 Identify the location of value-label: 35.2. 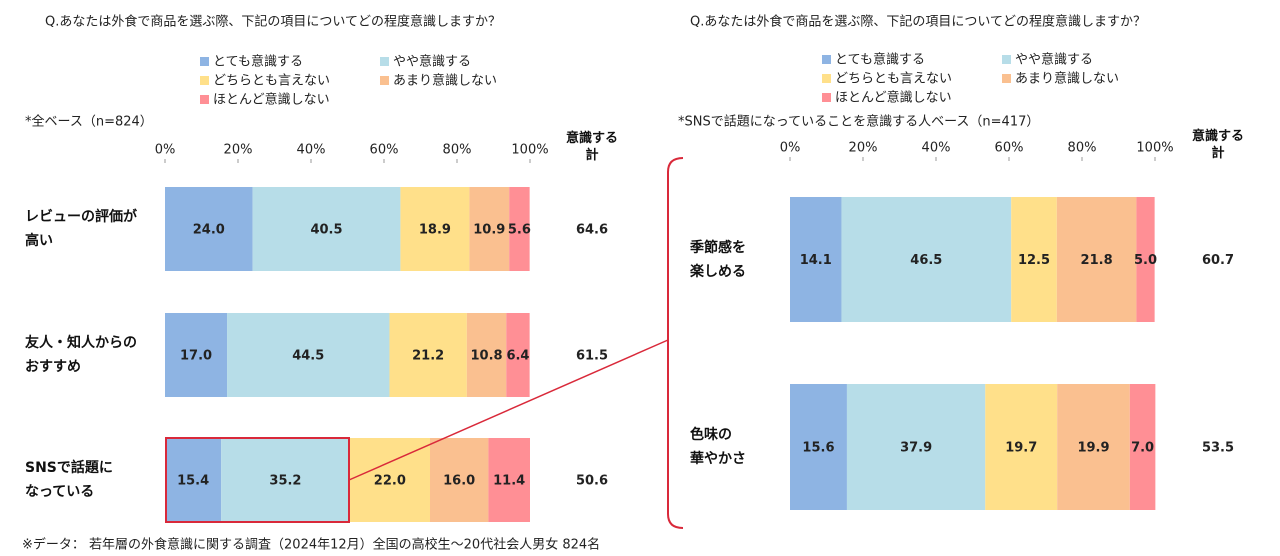
(285, 481).